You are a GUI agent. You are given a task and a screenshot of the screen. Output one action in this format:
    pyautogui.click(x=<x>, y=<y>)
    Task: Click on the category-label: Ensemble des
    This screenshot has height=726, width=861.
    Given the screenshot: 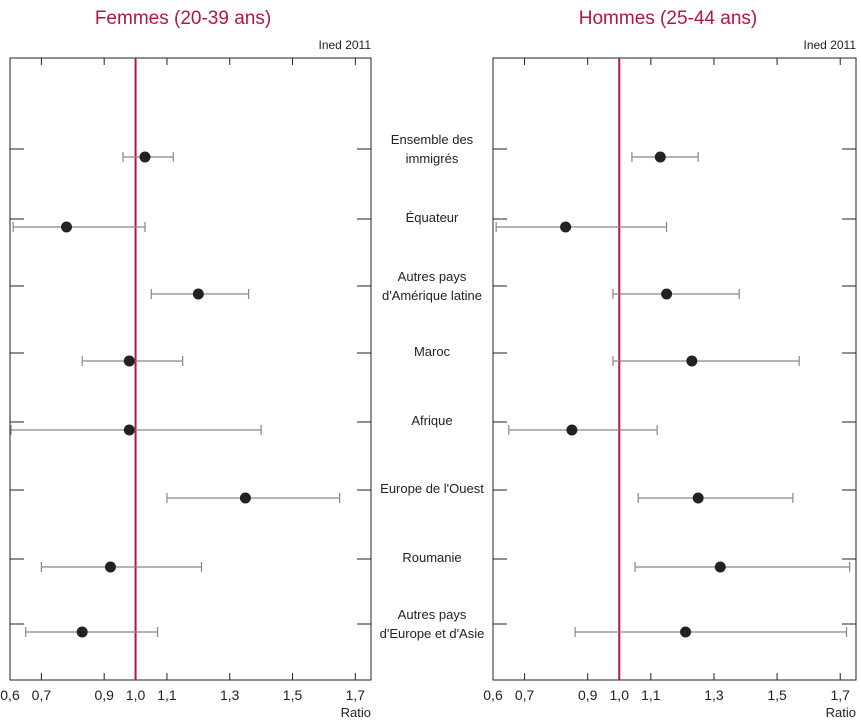 What is the action you would take?
    pyautogui.click(x=432, y=139)
    